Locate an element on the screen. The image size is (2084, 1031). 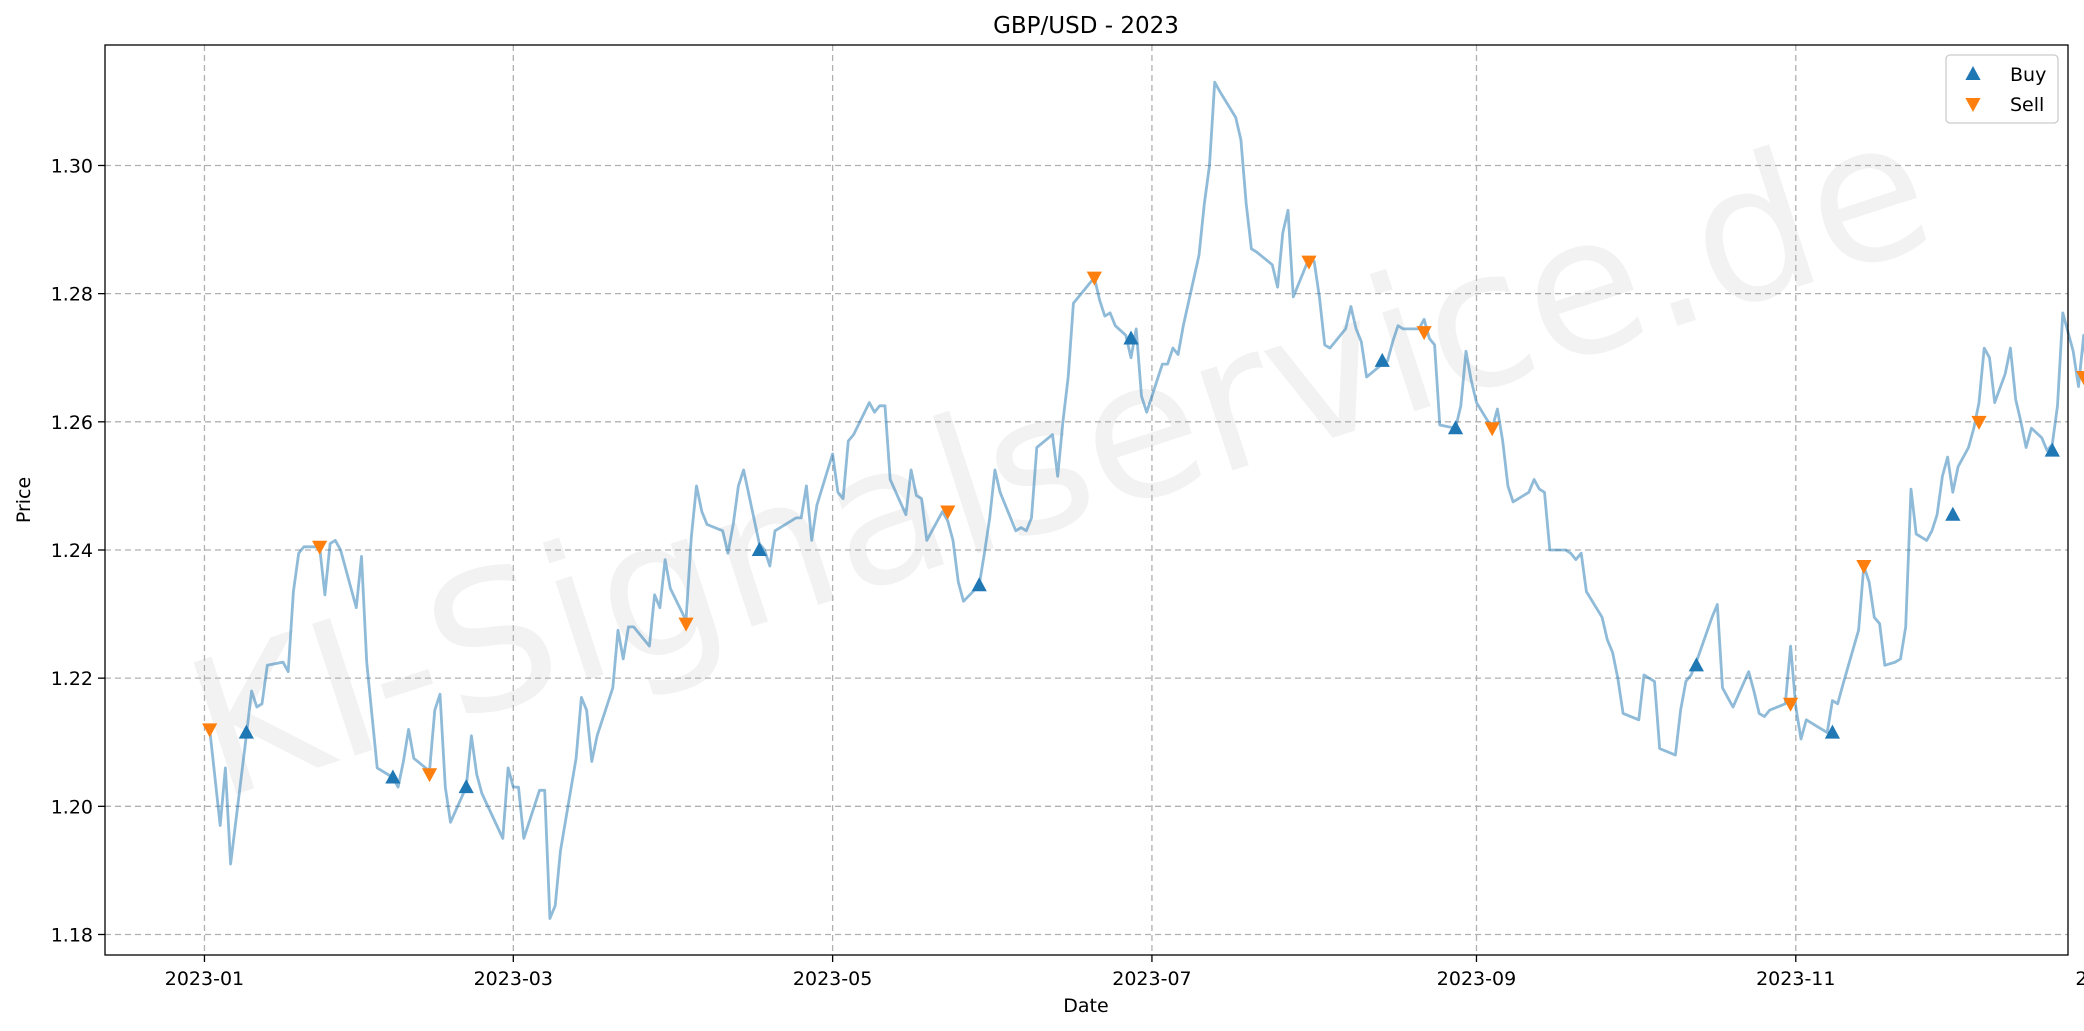
legend-buy-label: Buy is located at coordinates (2028, 75).